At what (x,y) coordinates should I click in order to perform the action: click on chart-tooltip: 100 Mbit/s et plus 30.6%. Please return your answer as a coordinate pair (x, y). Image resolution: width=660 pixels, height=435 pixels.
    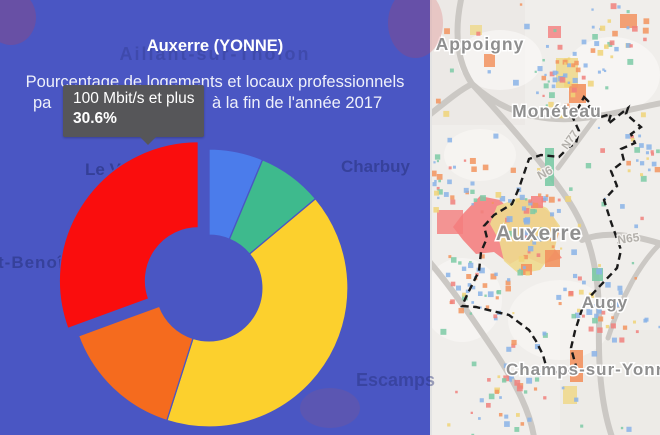
    Looking at the image, I should click on (134, 115).